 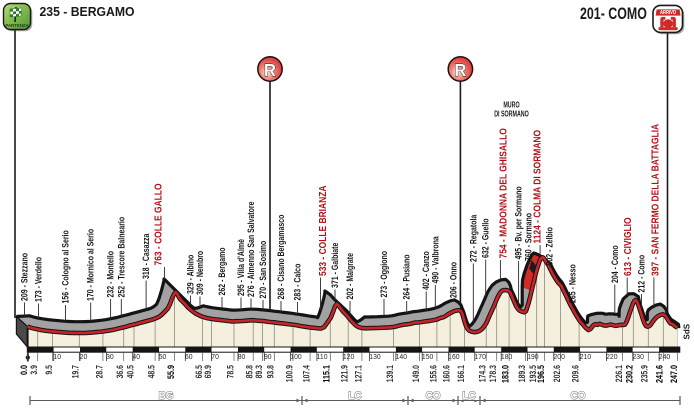 I want to click on svg-text: 3.9, so click(x=34, y=370).